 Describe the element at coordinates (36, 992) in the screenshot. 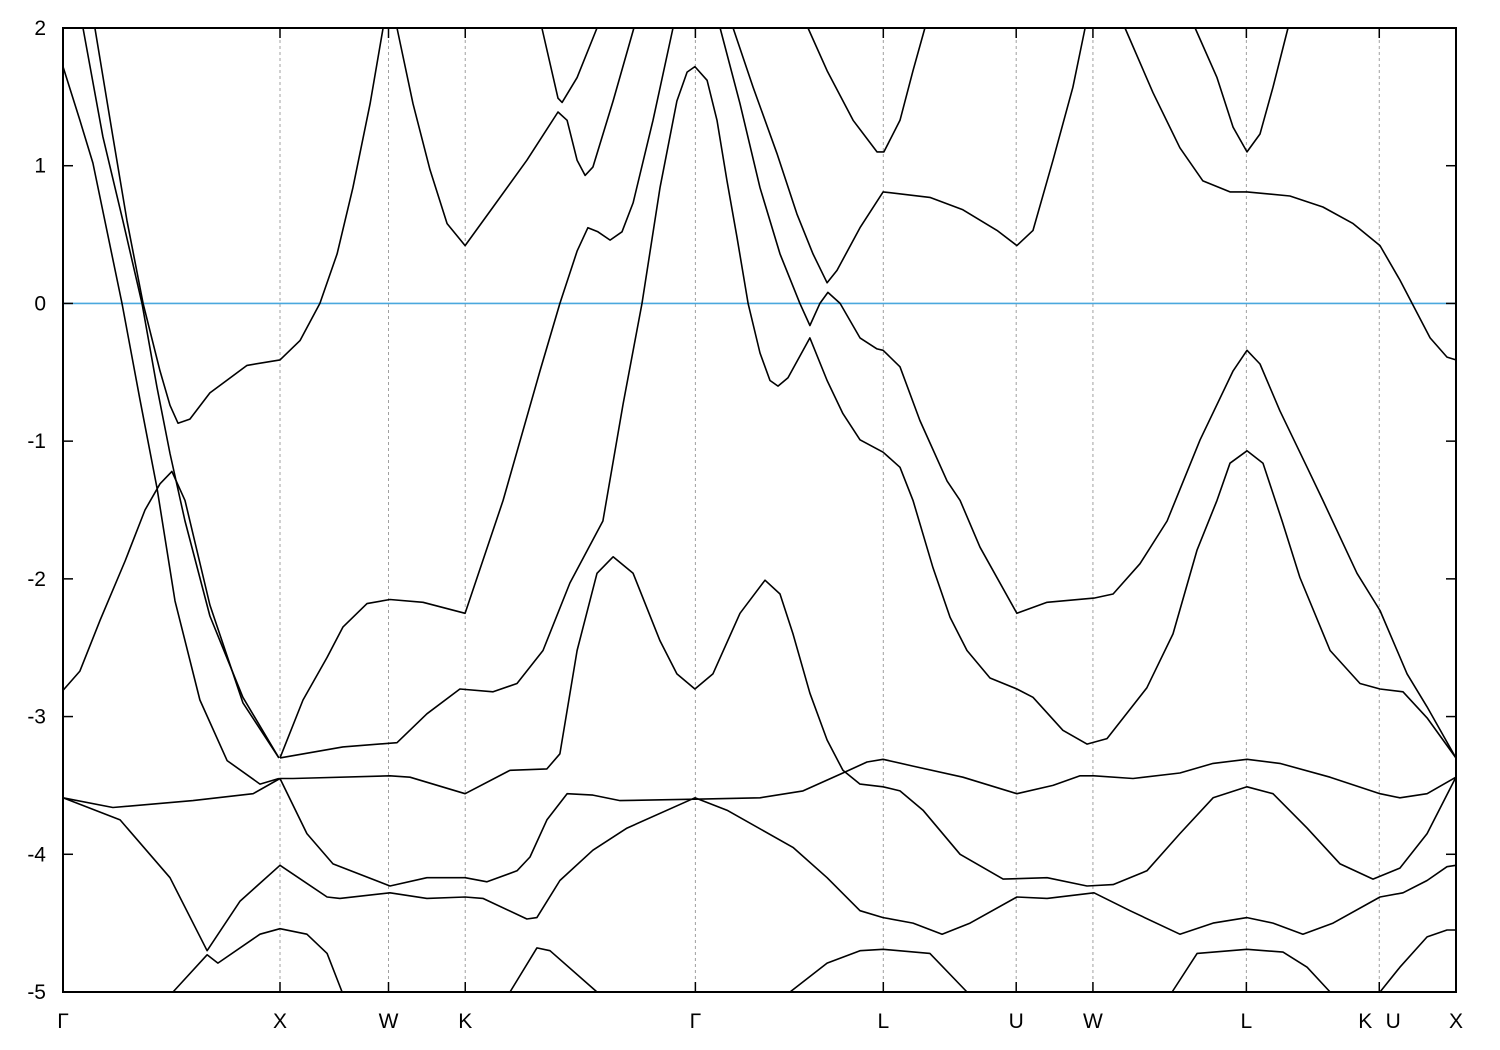

I see `y-tick-label: -5` at that location.